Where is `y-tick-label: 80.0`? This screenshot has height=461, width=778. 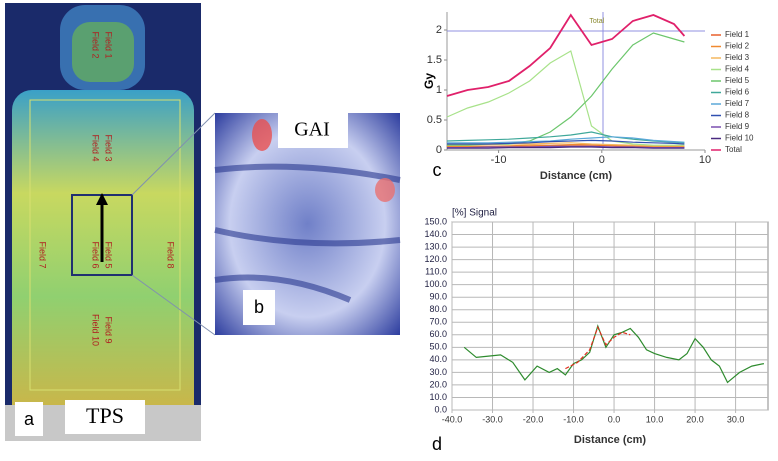
y-tick-label: 80.0 is located at coordinates (438, 309).